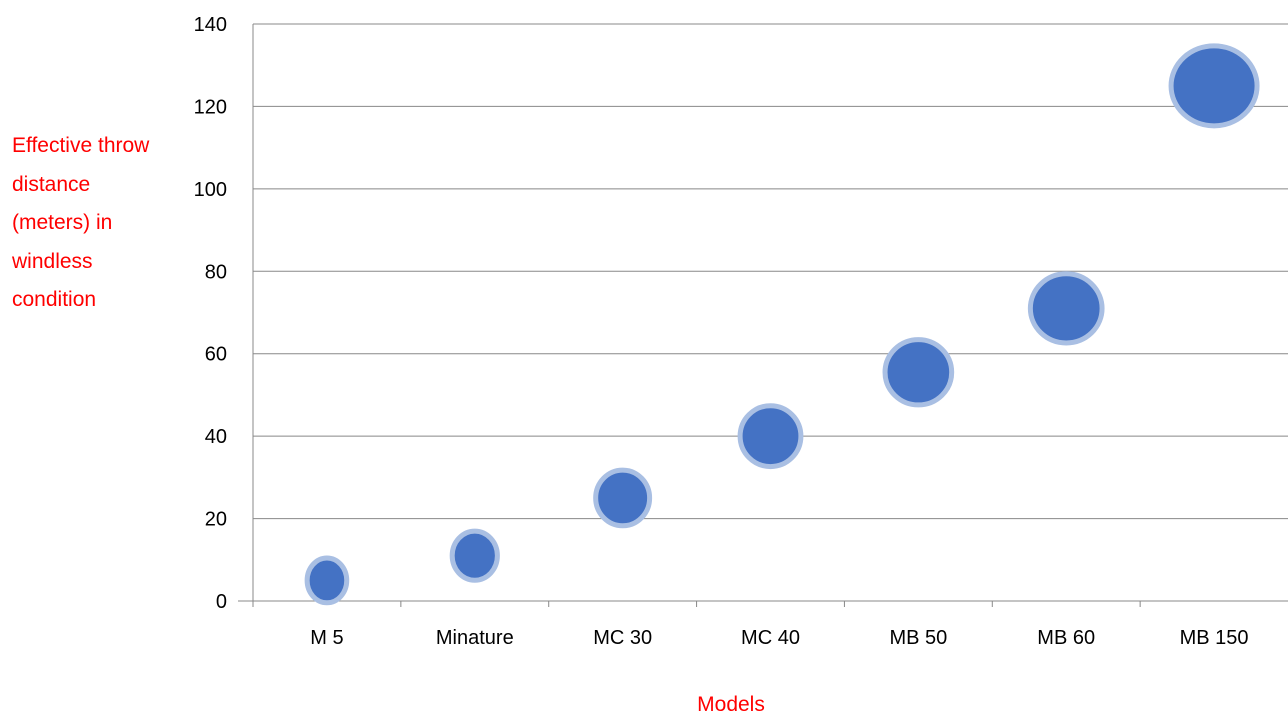 The height and width of the screenshot is (713, 1288). What do you see at coordinates (221, 602) in the screenshot?
I see `y-tick-label: 0` at bounding box center [221, 602].